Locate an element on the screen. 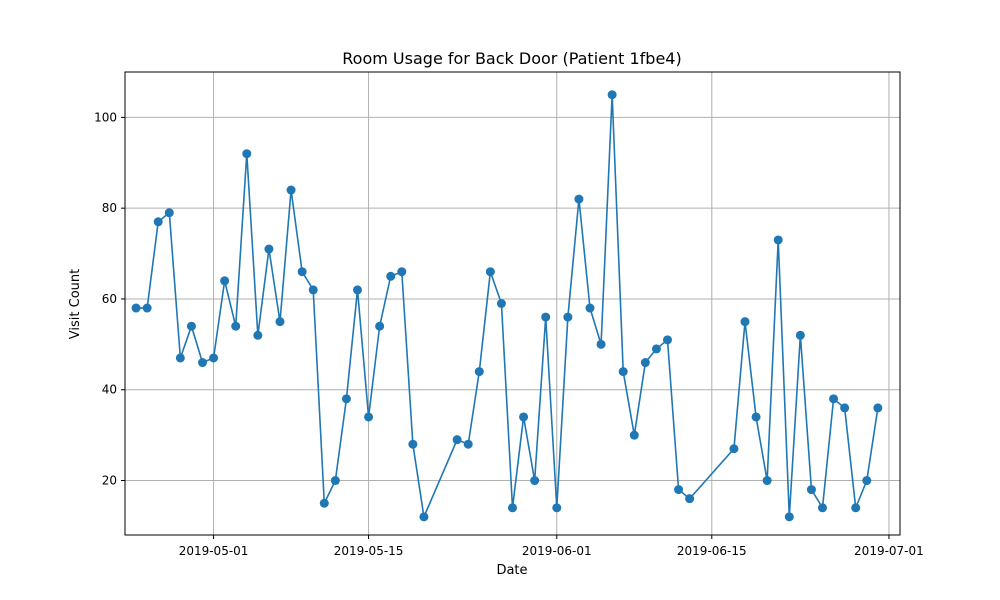 This screenshot has width=1000, height=600. x-tick-label: 2019-07-01 is located at coordinates (889, 551).